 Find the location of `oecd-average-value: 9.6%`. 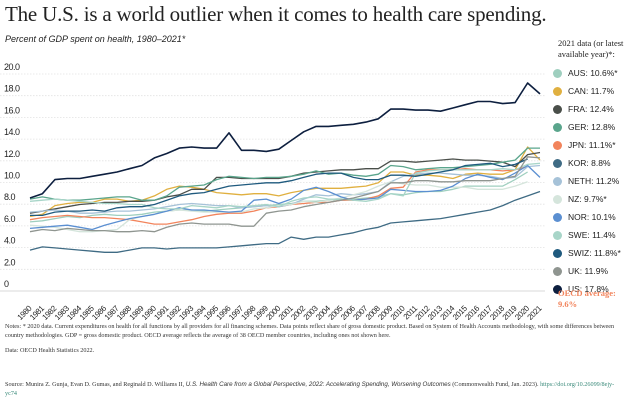

oecd-average-value: 9.6% is located at coordinates (568, 304).